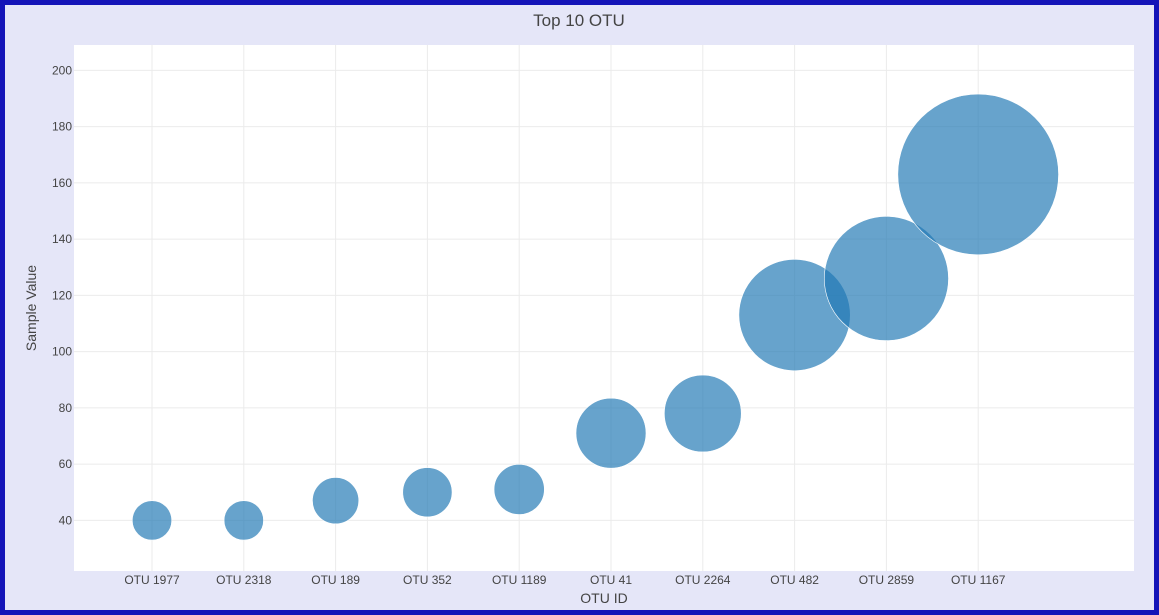  What do you see at coordinates (335, 580) in the screenshot?
I see `x-tick-label: OTU 189` at bounding box center [335, 580].